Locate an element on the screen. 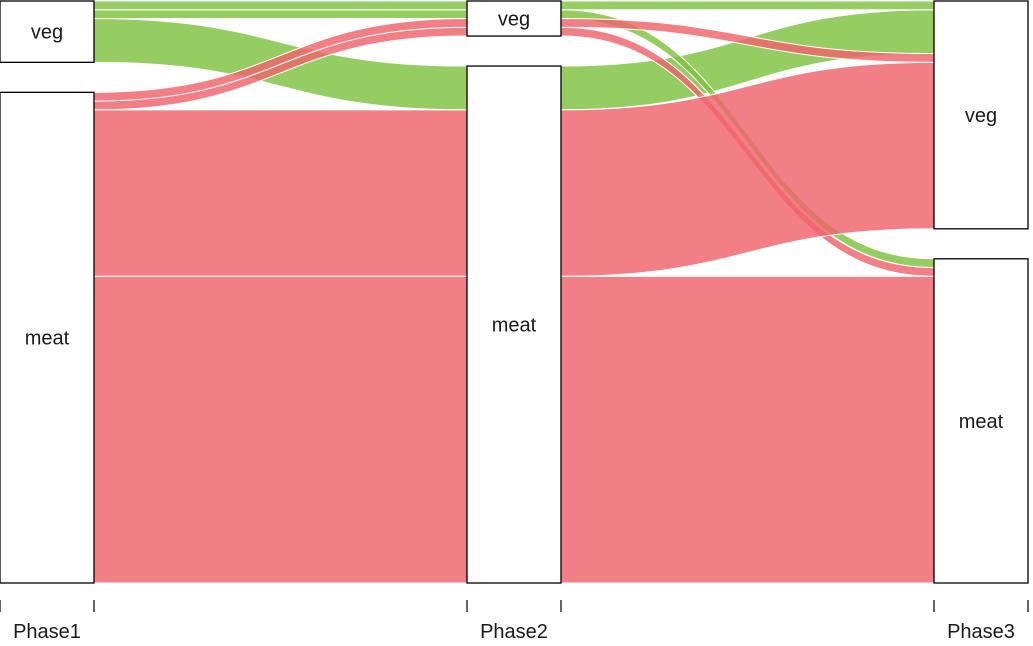 The height and width of the screenshot is (646, 1033). node-Phase2-meat is located at coordinates (514, 324).